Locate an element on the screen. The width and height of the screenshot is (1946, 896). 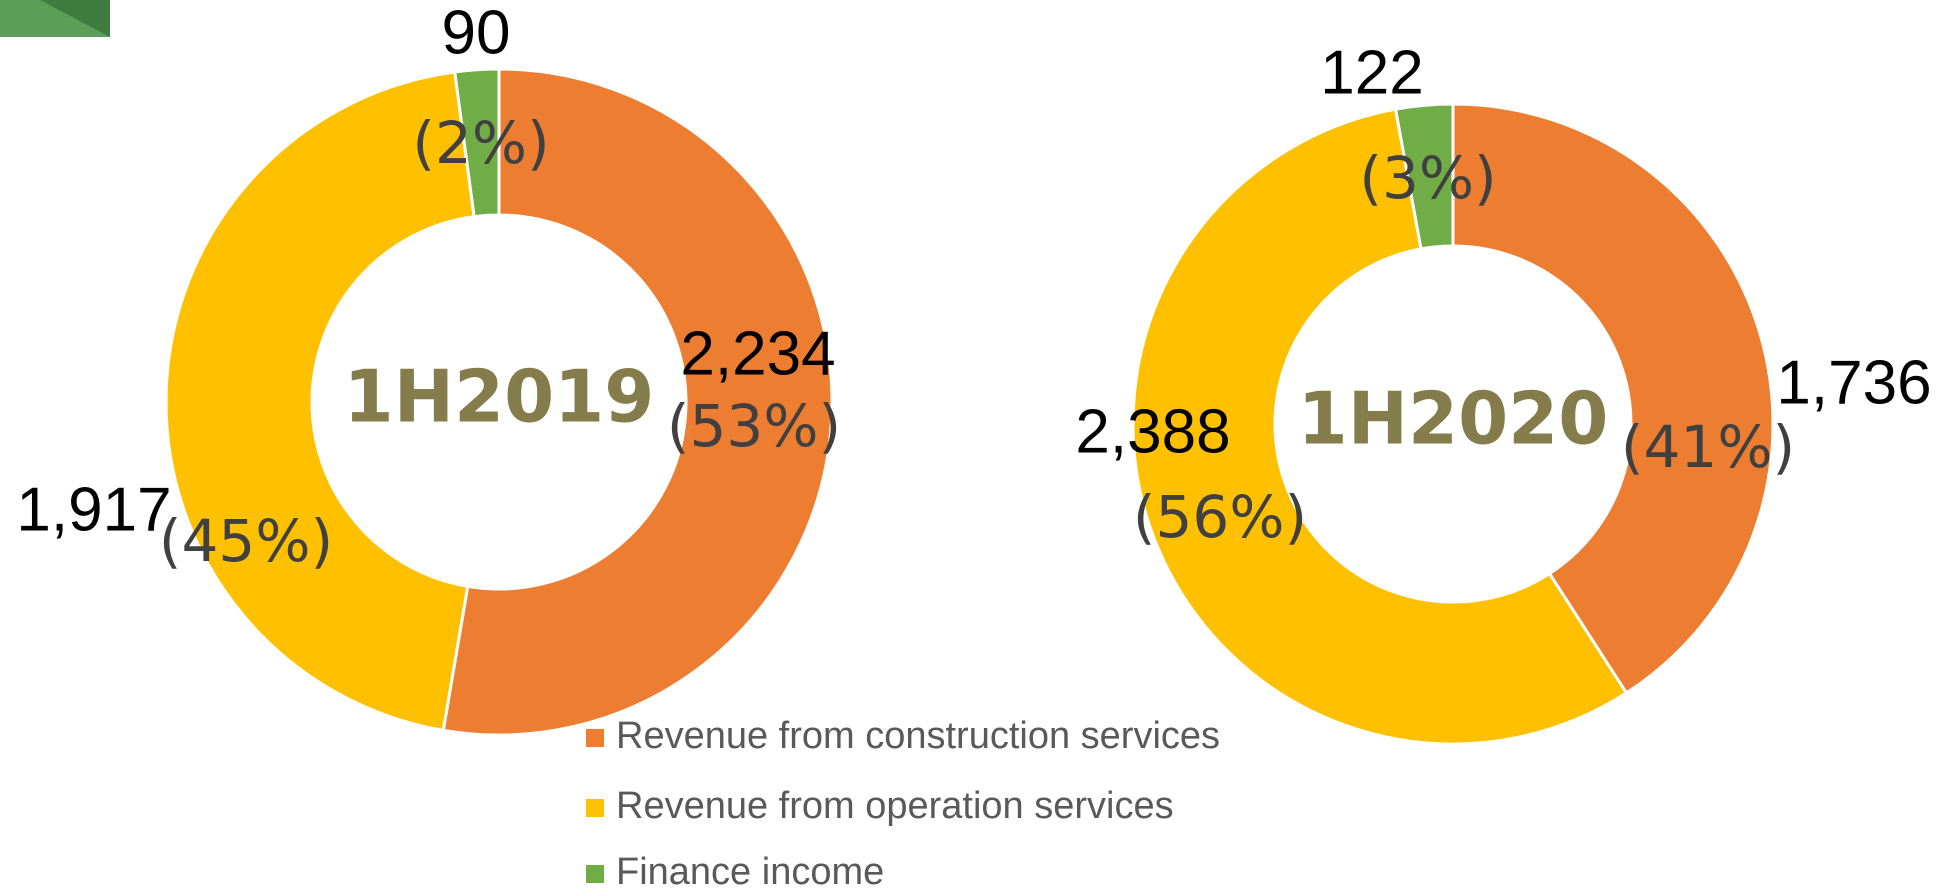
value-label: 1,736 is located at coordinates (1853, 382).